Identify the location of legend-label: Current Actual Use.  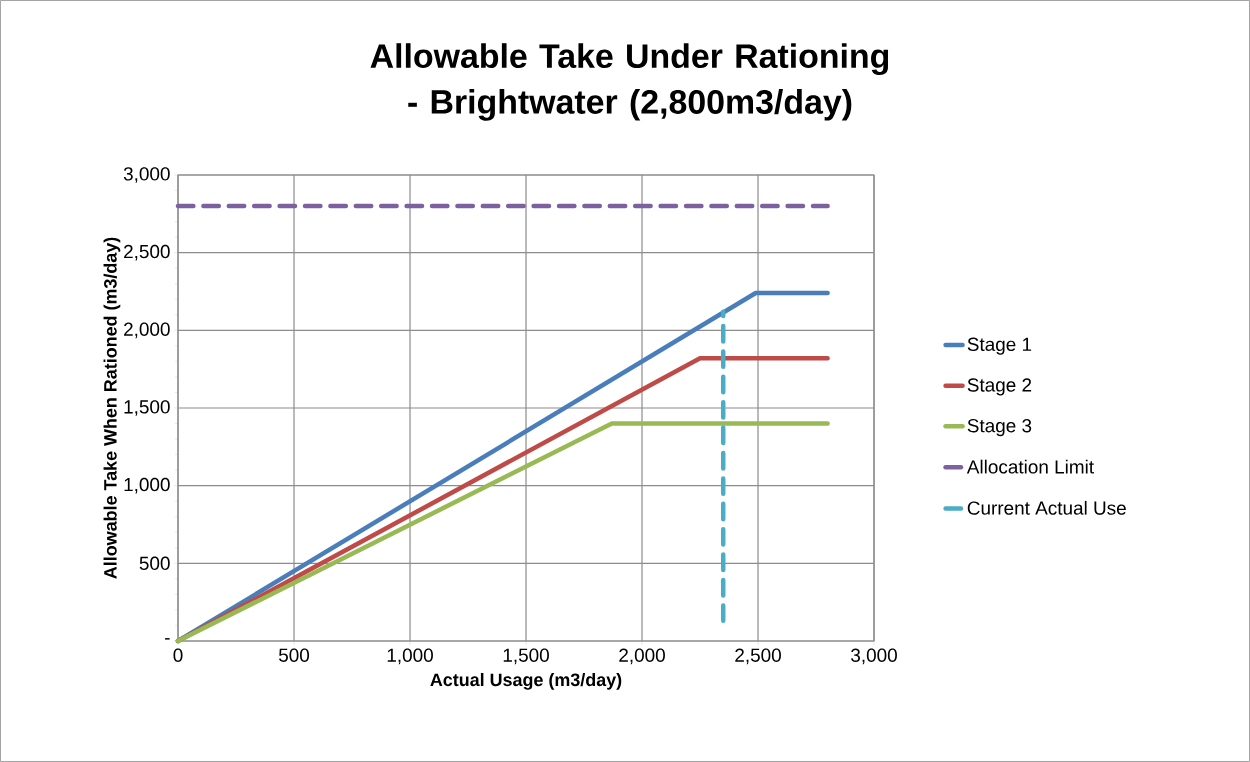
(1046, 507).